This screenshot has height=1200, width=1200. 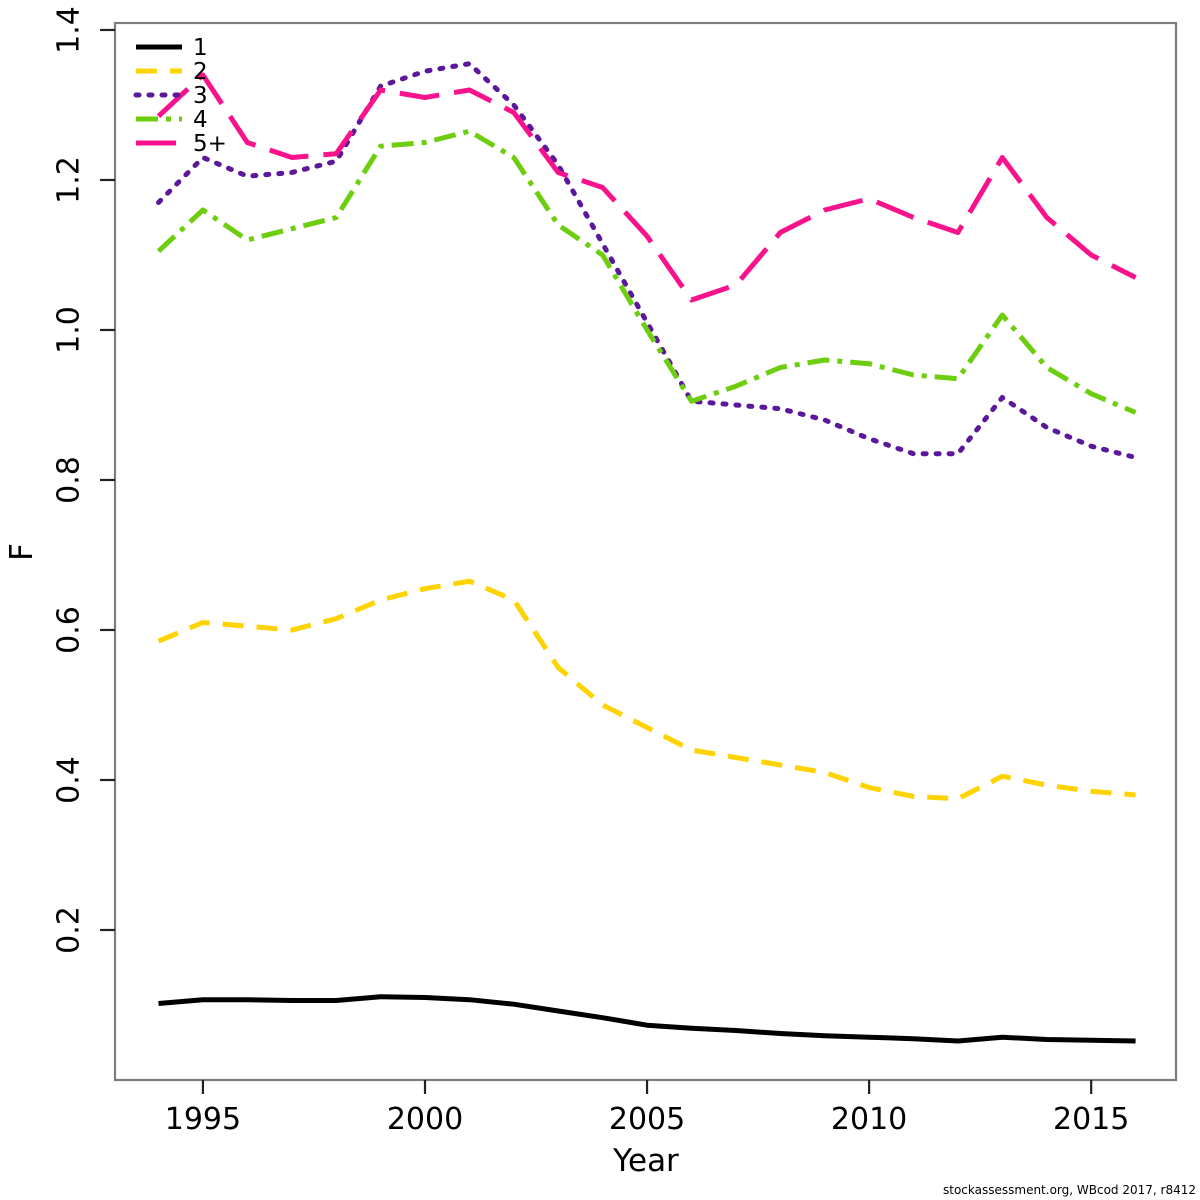 What do you see at coordinates (1069, 1190) in the screenshot?
I see `attribution-text: stockassessment.org, WBcod 2017, r8412` at bounding box center [1069, 1190].